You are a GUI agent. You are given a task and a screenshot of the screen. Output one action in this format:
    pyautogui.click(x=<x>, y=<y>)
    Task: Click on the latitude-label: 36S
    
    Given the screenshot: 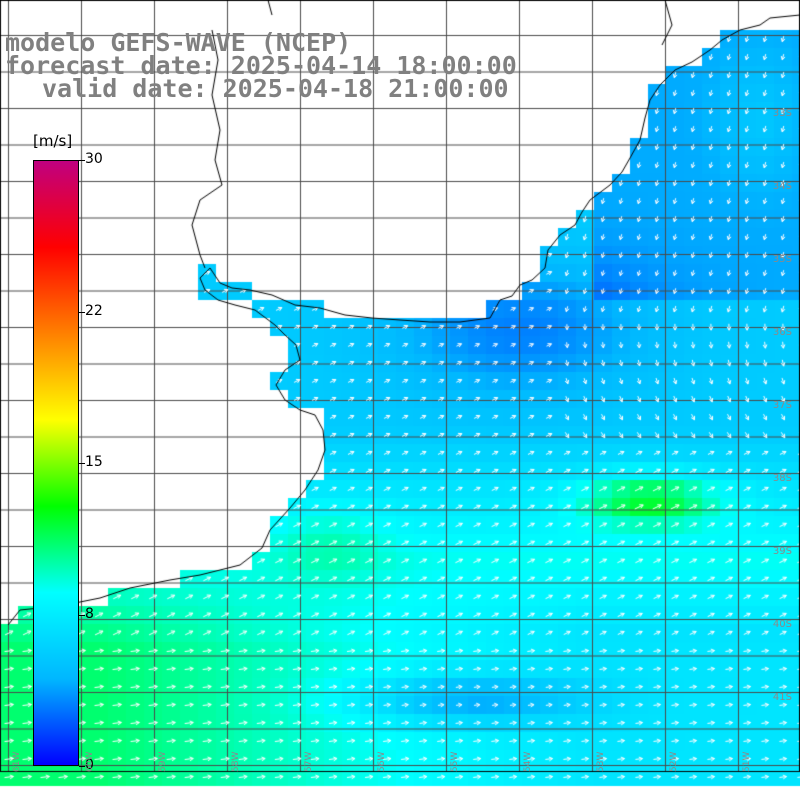 What is the action you would take?
    pyautogui.click(x=782, y=332)
    